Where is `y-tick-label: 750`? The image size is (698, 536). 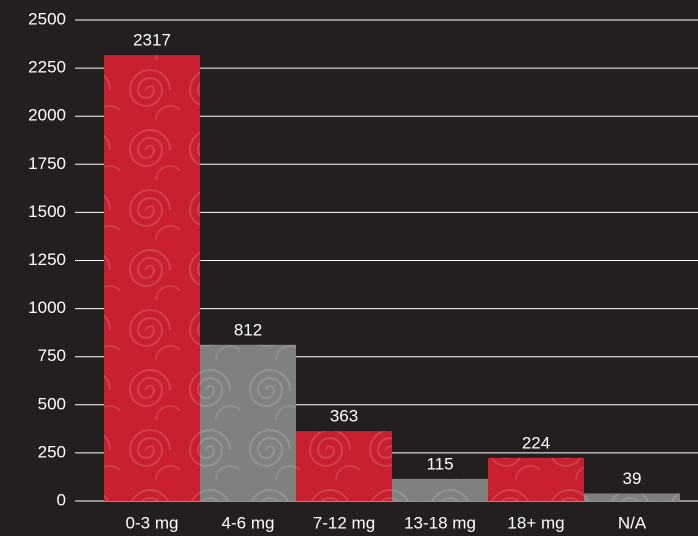 y-tick-label: 750 is located at coordinates (52, 355).